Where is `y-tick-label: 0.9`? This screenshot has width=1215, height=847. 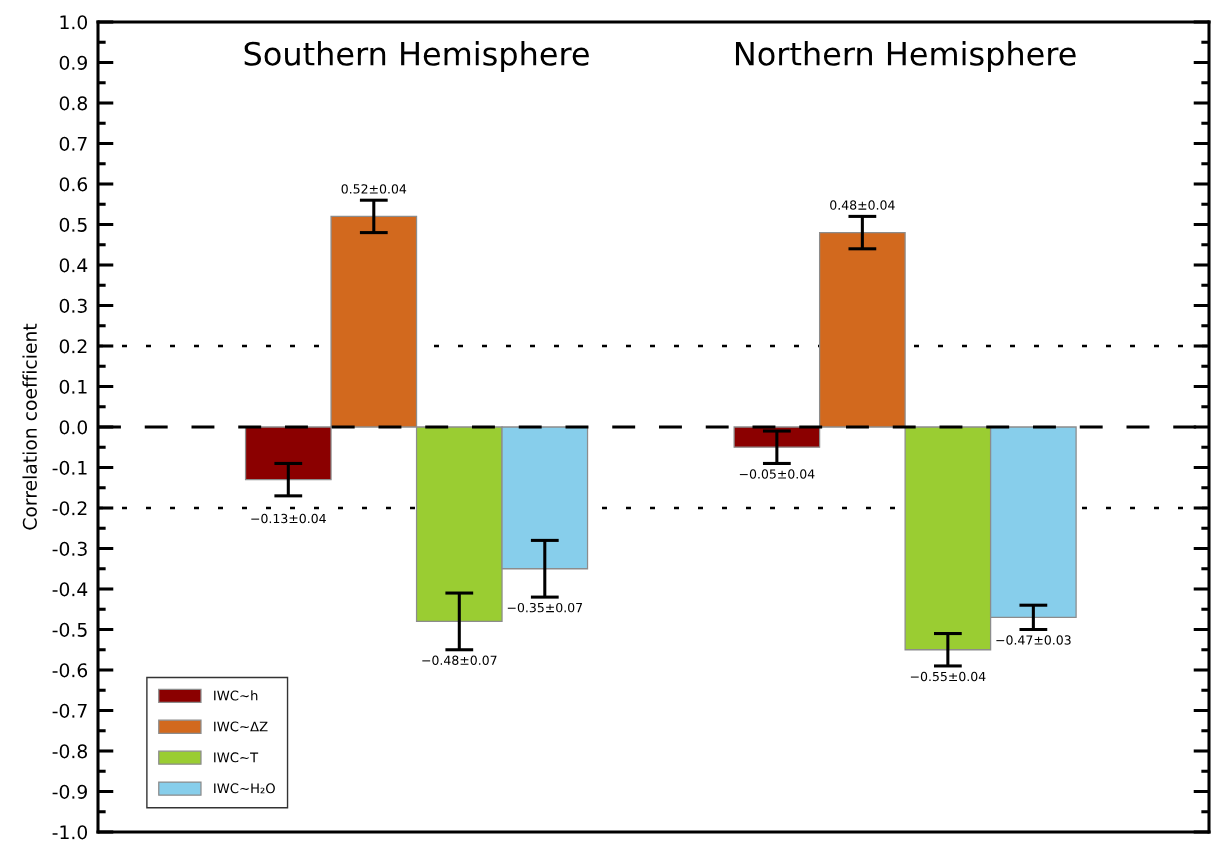 y-tick-label: 0.9 is located at coordinates (73, 62).